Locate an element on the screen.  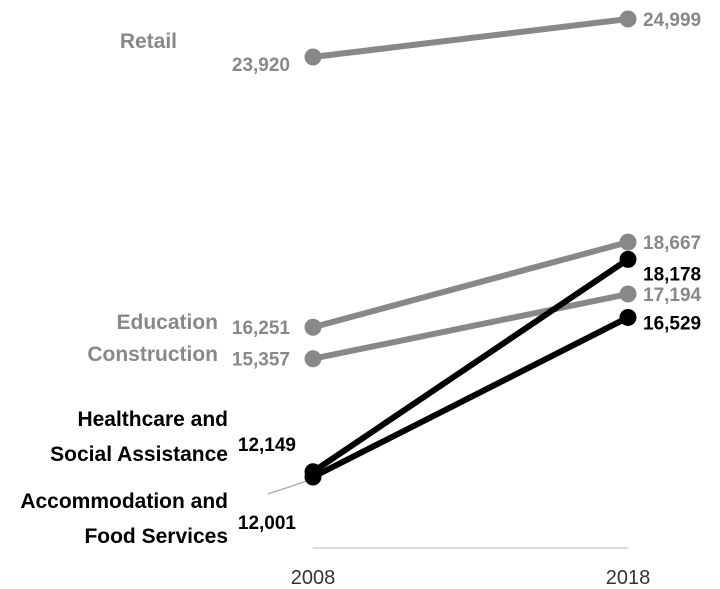
series-label-construction: Construction is located at coordinates (152, 354).